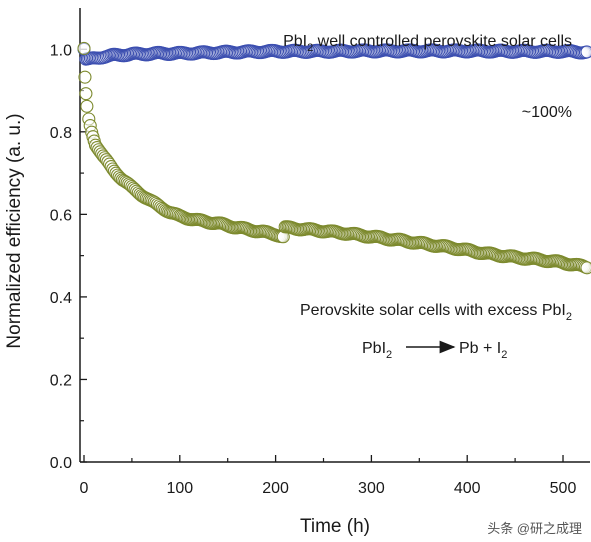 This screenshot has height=542, width=591. I want to click on x-tick-label: 400, so click(467, 488).